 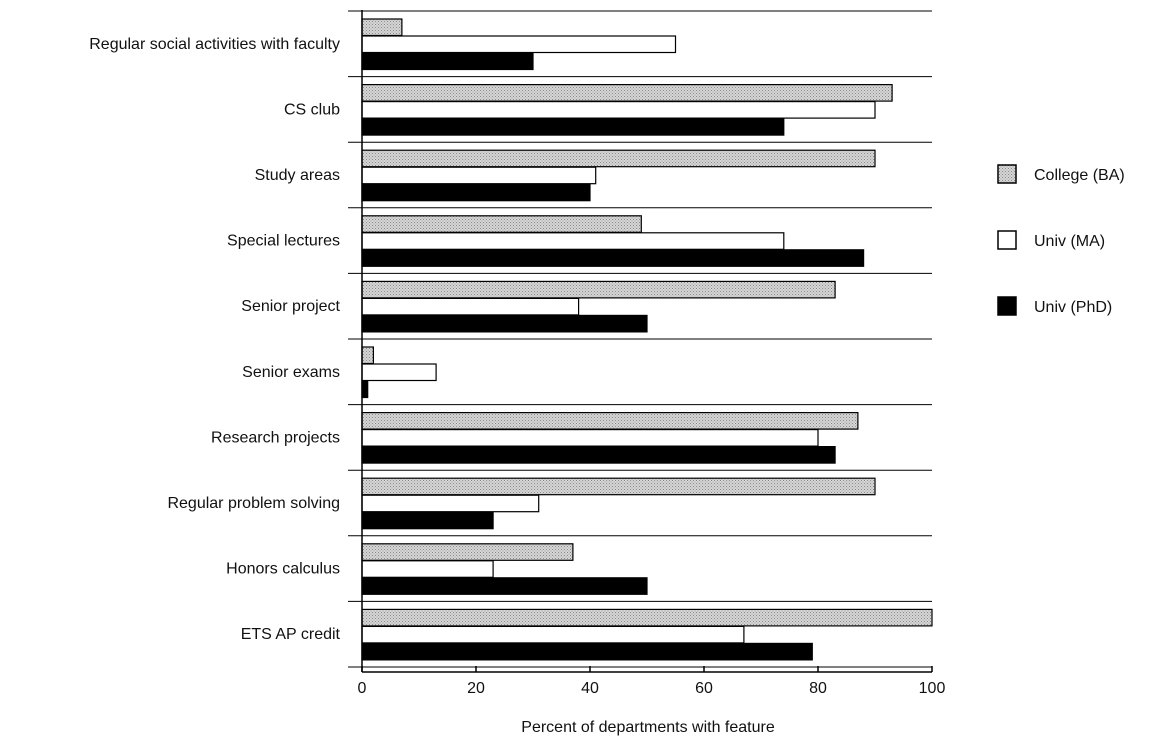 I want to click on category-label: Special lectures, so click(x=283, y=241).